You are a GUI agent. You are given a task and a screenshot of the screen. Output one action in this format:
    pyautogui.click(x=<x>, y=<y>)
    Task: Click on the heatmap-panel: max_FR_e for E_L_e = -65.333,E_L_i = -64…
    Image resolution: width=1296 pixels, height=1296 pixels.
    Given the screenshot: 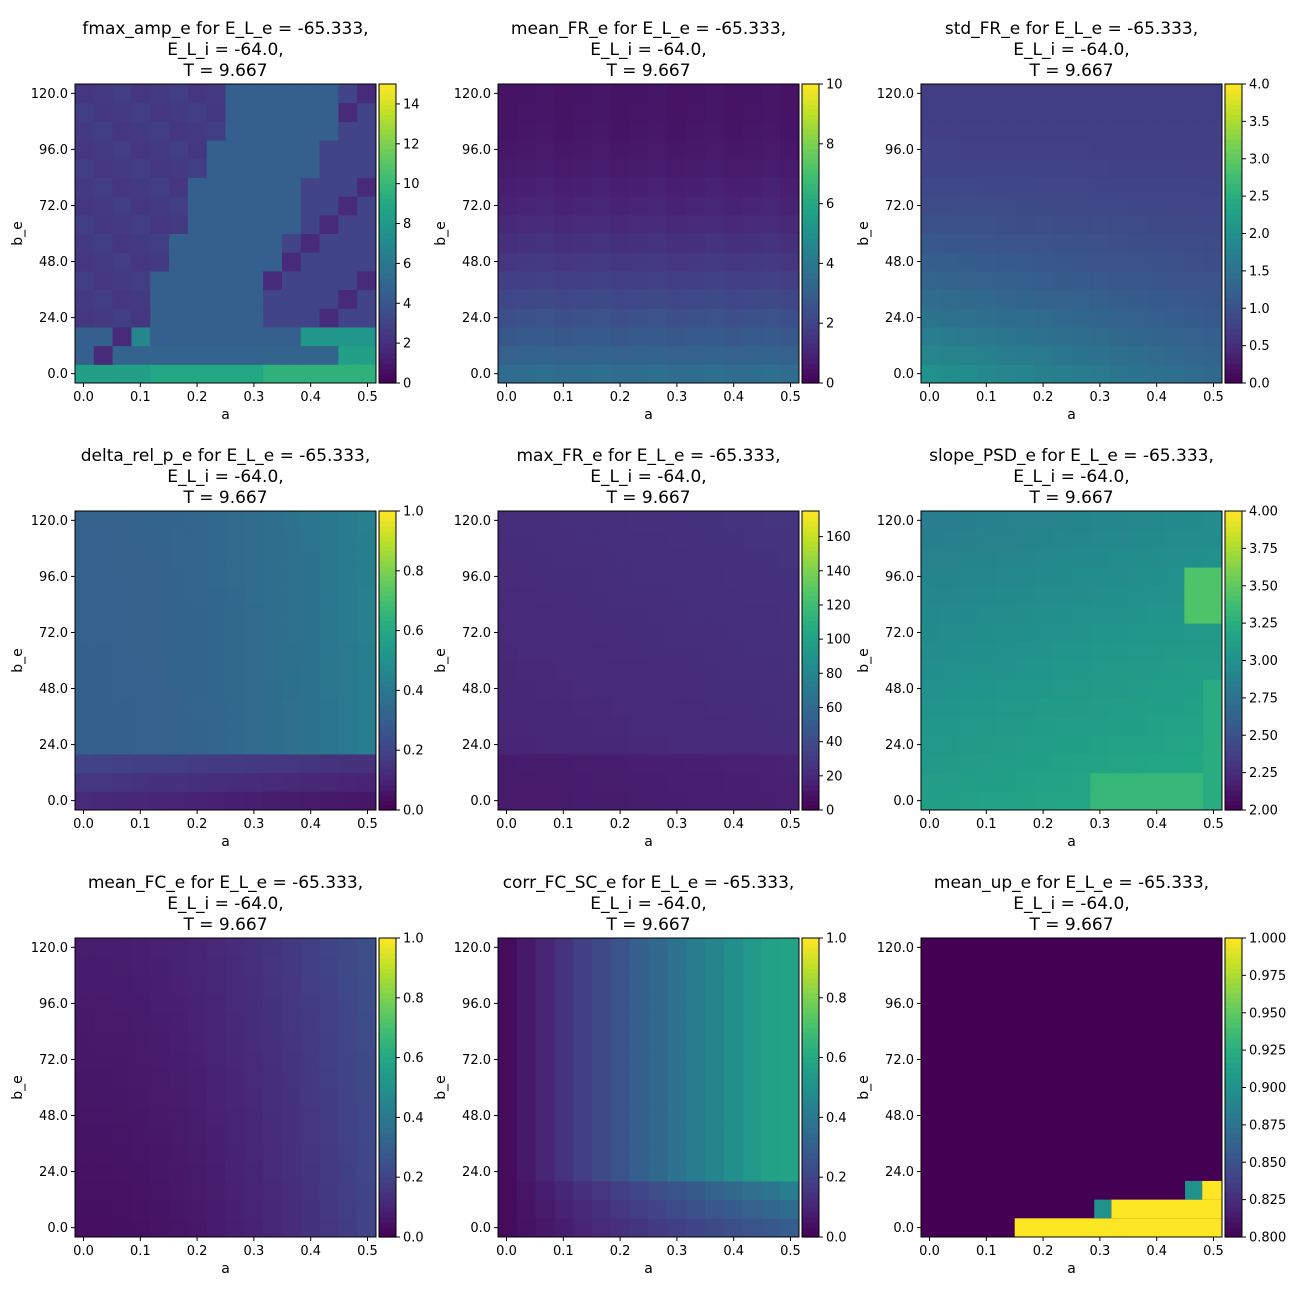 What is the action you would take?
    pyautogui.click(x=642, y=648)
    